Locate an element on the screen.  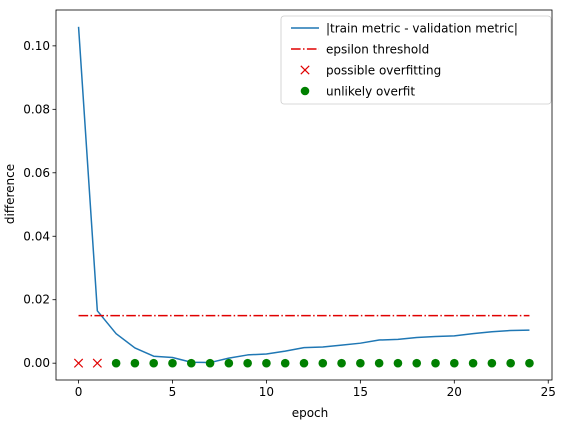
x-tick-label: 10 is located at coordinates (266, 392).